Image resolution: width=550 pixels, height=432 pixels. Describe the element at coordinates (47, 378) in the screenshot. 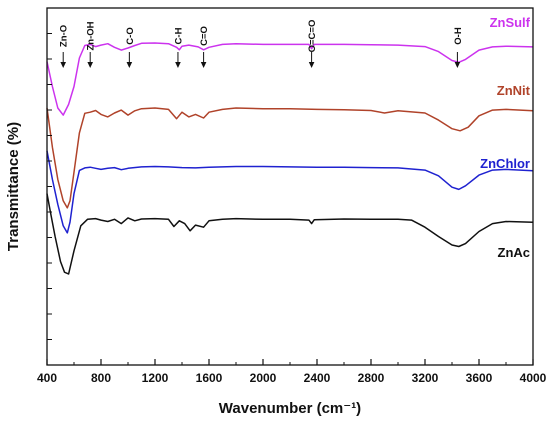

I see `x-tick-label: 400` at that location.